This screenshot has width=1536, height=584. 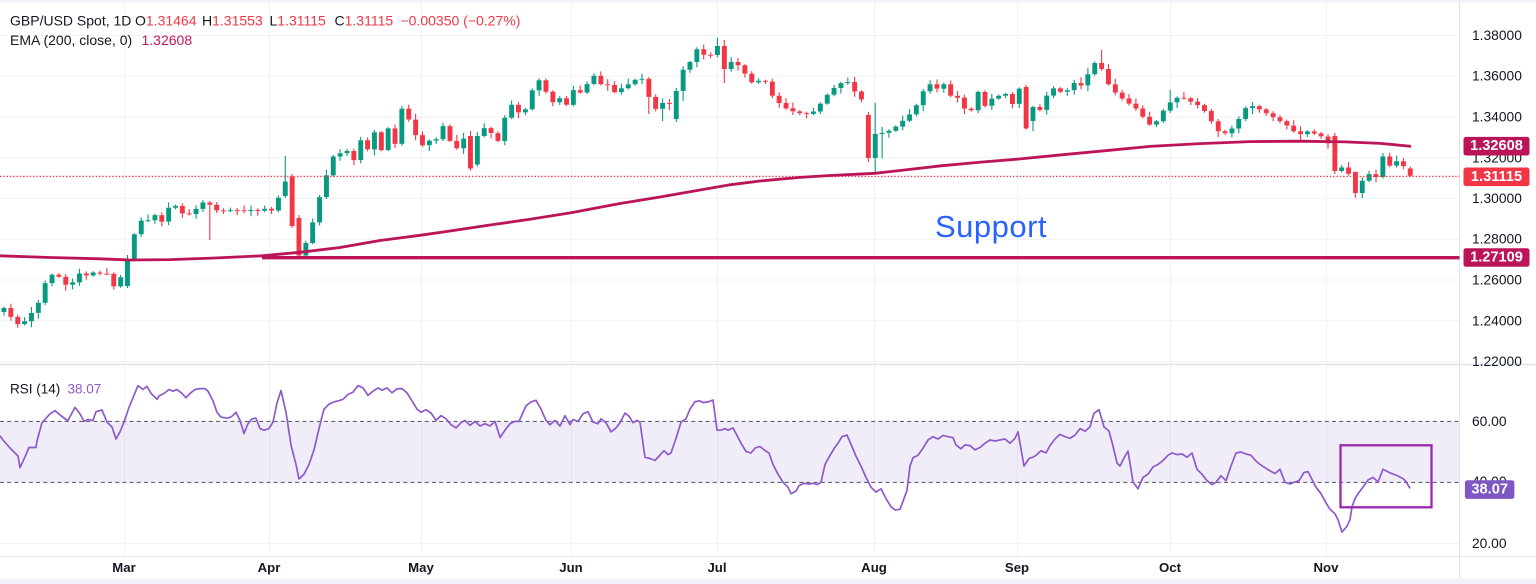 I want to click on svg-text: Apr, so click(x=269, y=567).